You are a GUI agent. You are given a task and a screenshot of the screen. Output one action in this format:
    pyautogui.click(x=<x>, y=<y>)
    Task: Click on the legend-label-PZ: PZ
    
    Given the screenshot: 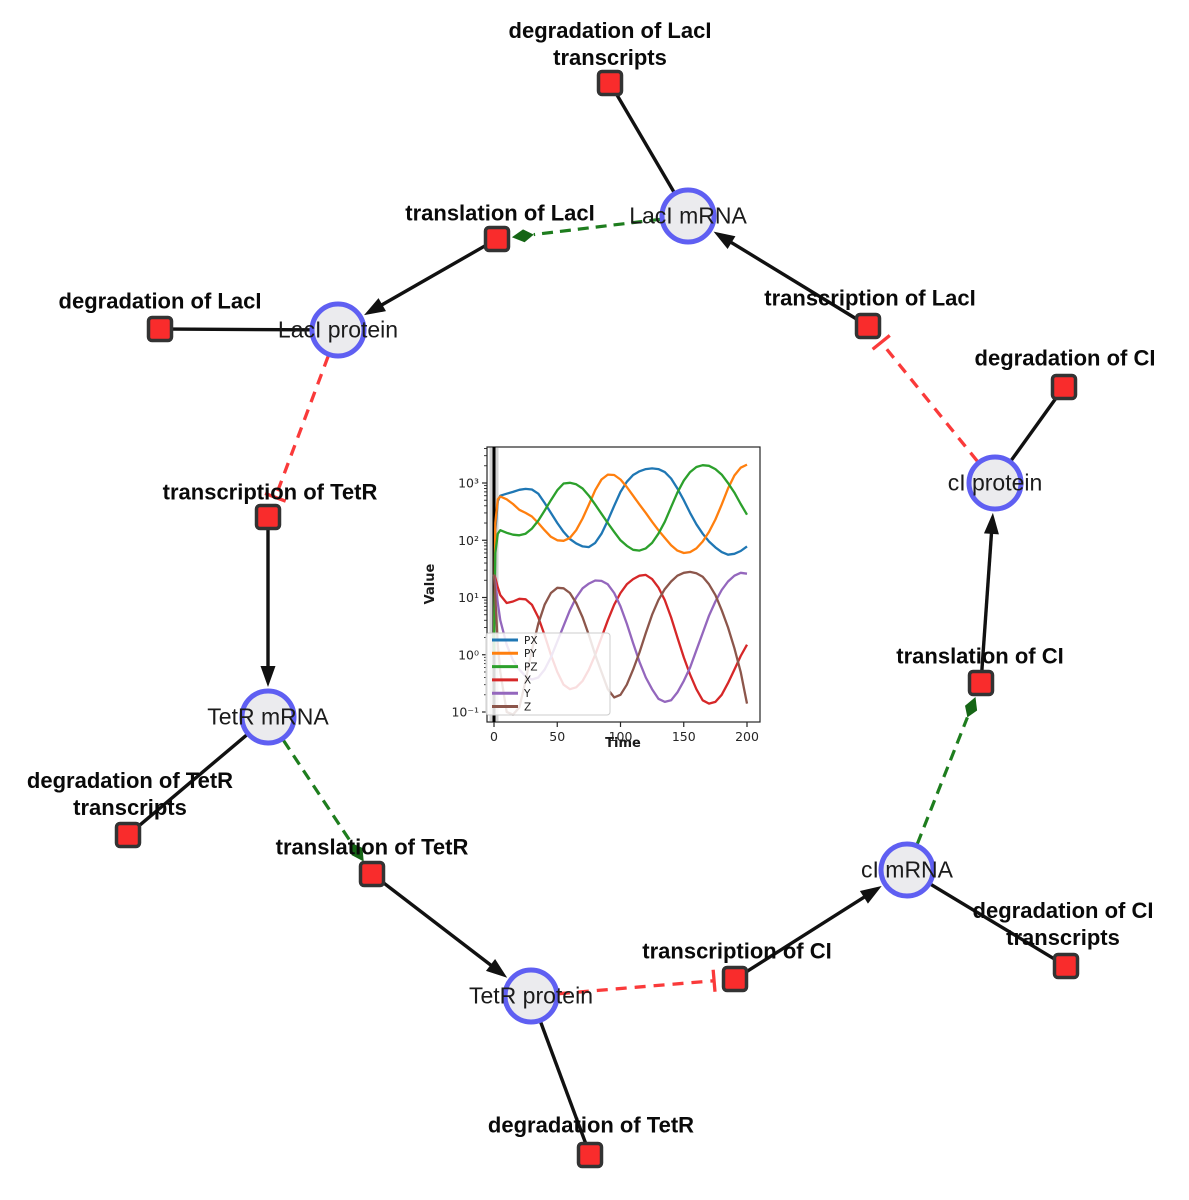 What is the action you would take?
    pyautogui.click(x=531, y=667)
    